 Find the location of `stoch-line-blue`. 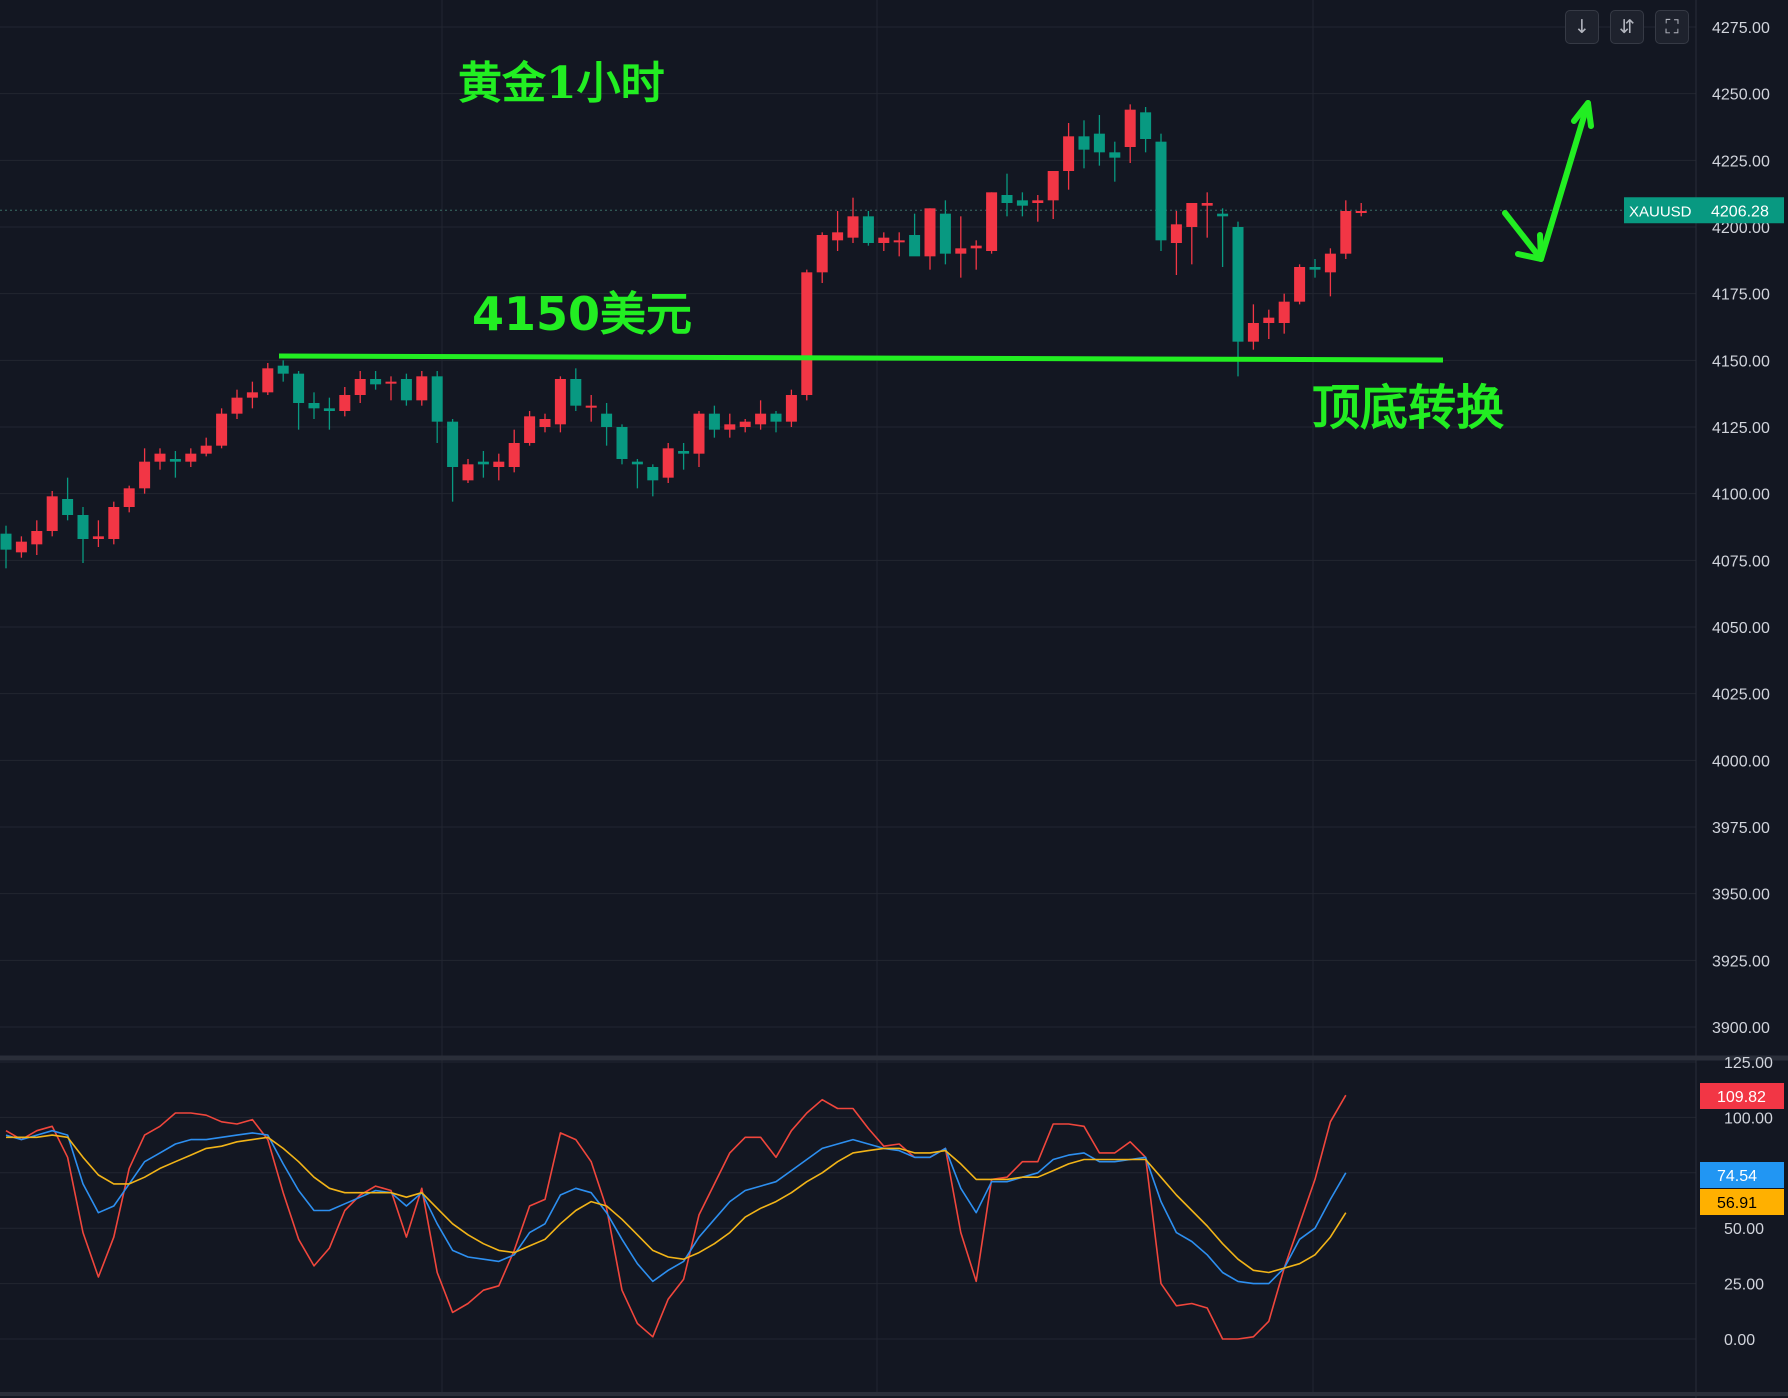

stoch-line-blue is located at coordinates (676, 1207).